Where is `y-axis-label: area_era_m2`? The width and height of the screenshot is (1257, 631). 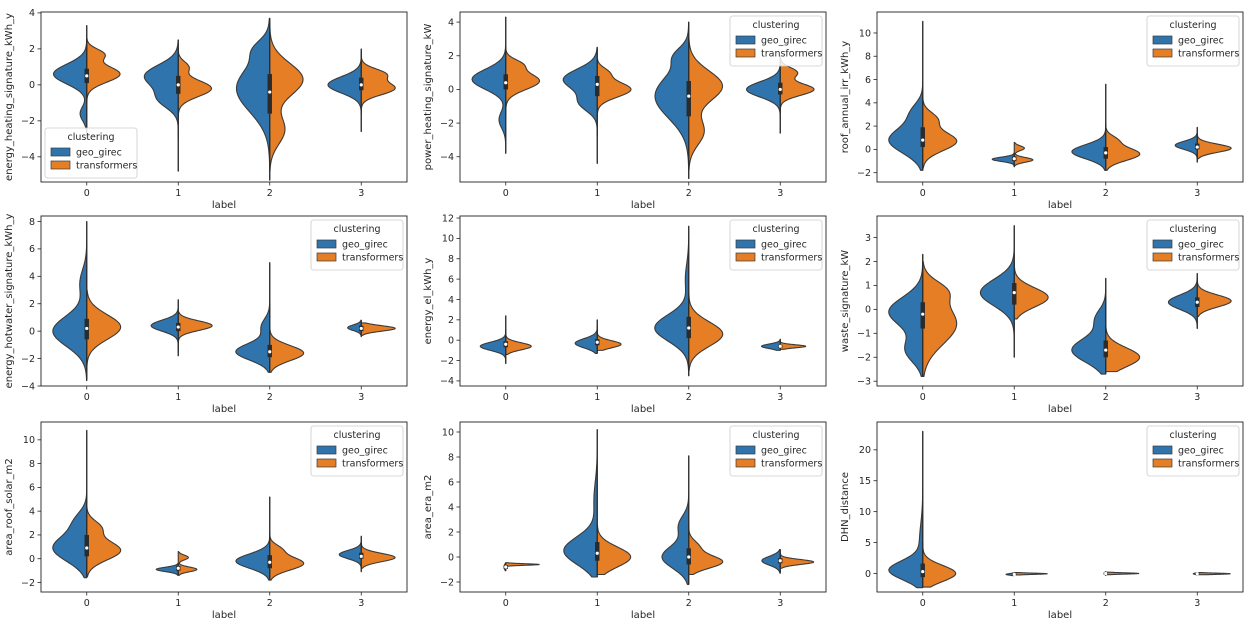 y-axis-label: area_era_m2 is located at coordinates (428, 507).